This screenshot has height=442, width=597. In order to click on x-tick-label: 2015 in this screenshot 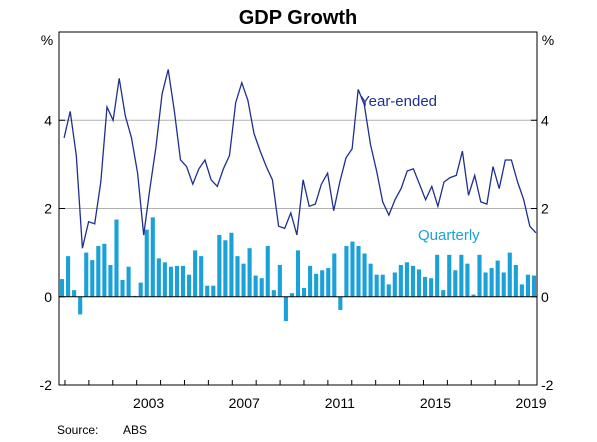, I will do `click(435, 403)`.